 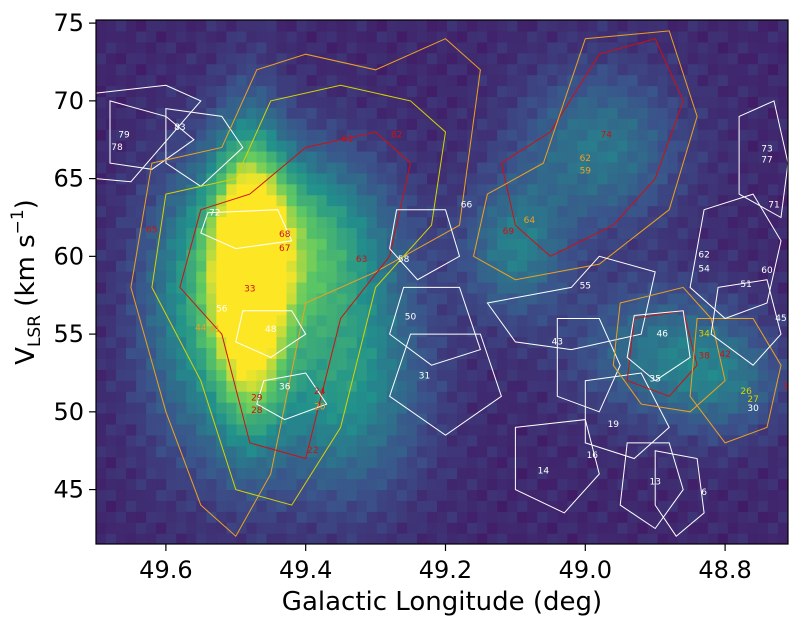 What do you see at coordinates (593, 456) in the screenshot?
I see `cloud-id-label: 16` at bounding box center [593, 456].